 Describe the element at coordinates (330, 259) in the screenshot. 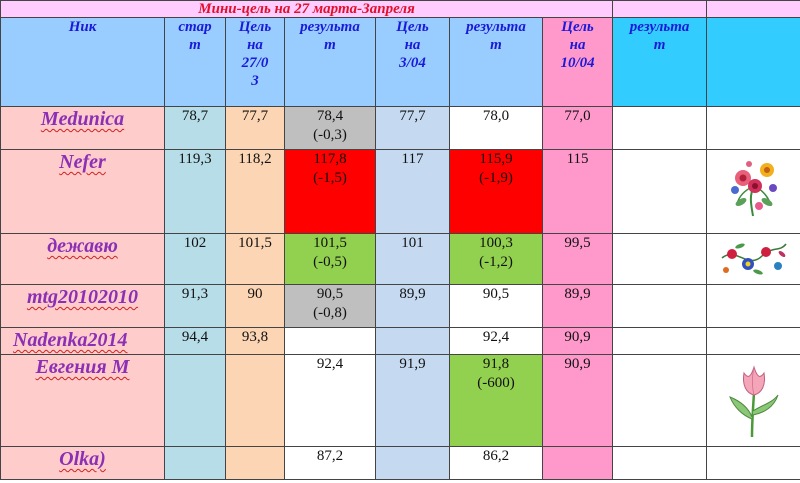

I see `result-1-cell: 101,5 (-0,5)` at that location.